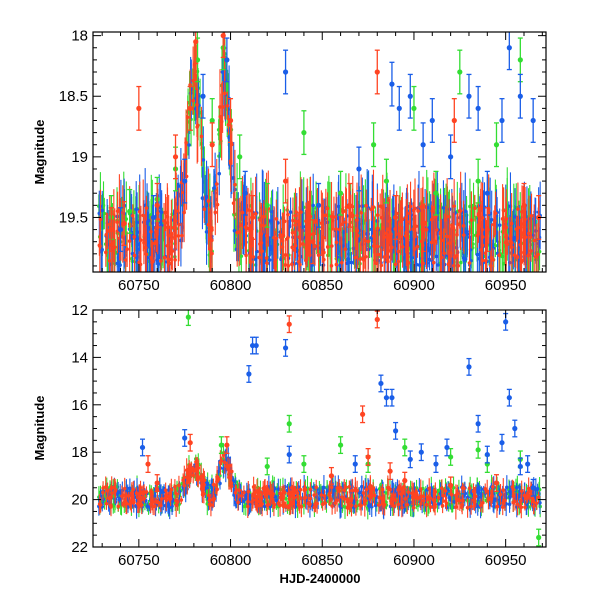  What do you see at coordinates (319, 481) in the screenshot?
I see `bottom-dense-band` at bounding box center [319, 481].